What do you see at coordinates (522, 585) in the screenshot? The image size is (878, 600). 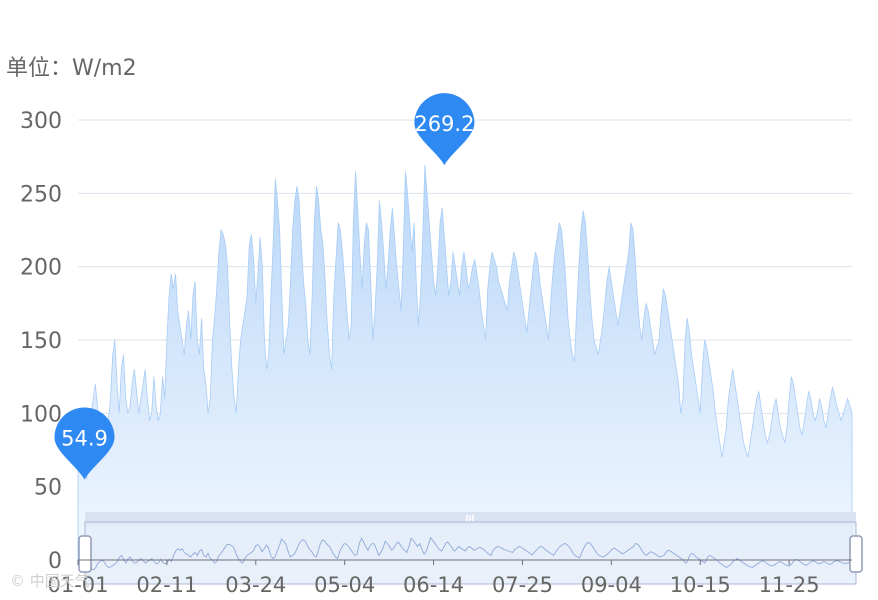 I see `x-tick-label: 07-25` at bounding box center [522, 585].